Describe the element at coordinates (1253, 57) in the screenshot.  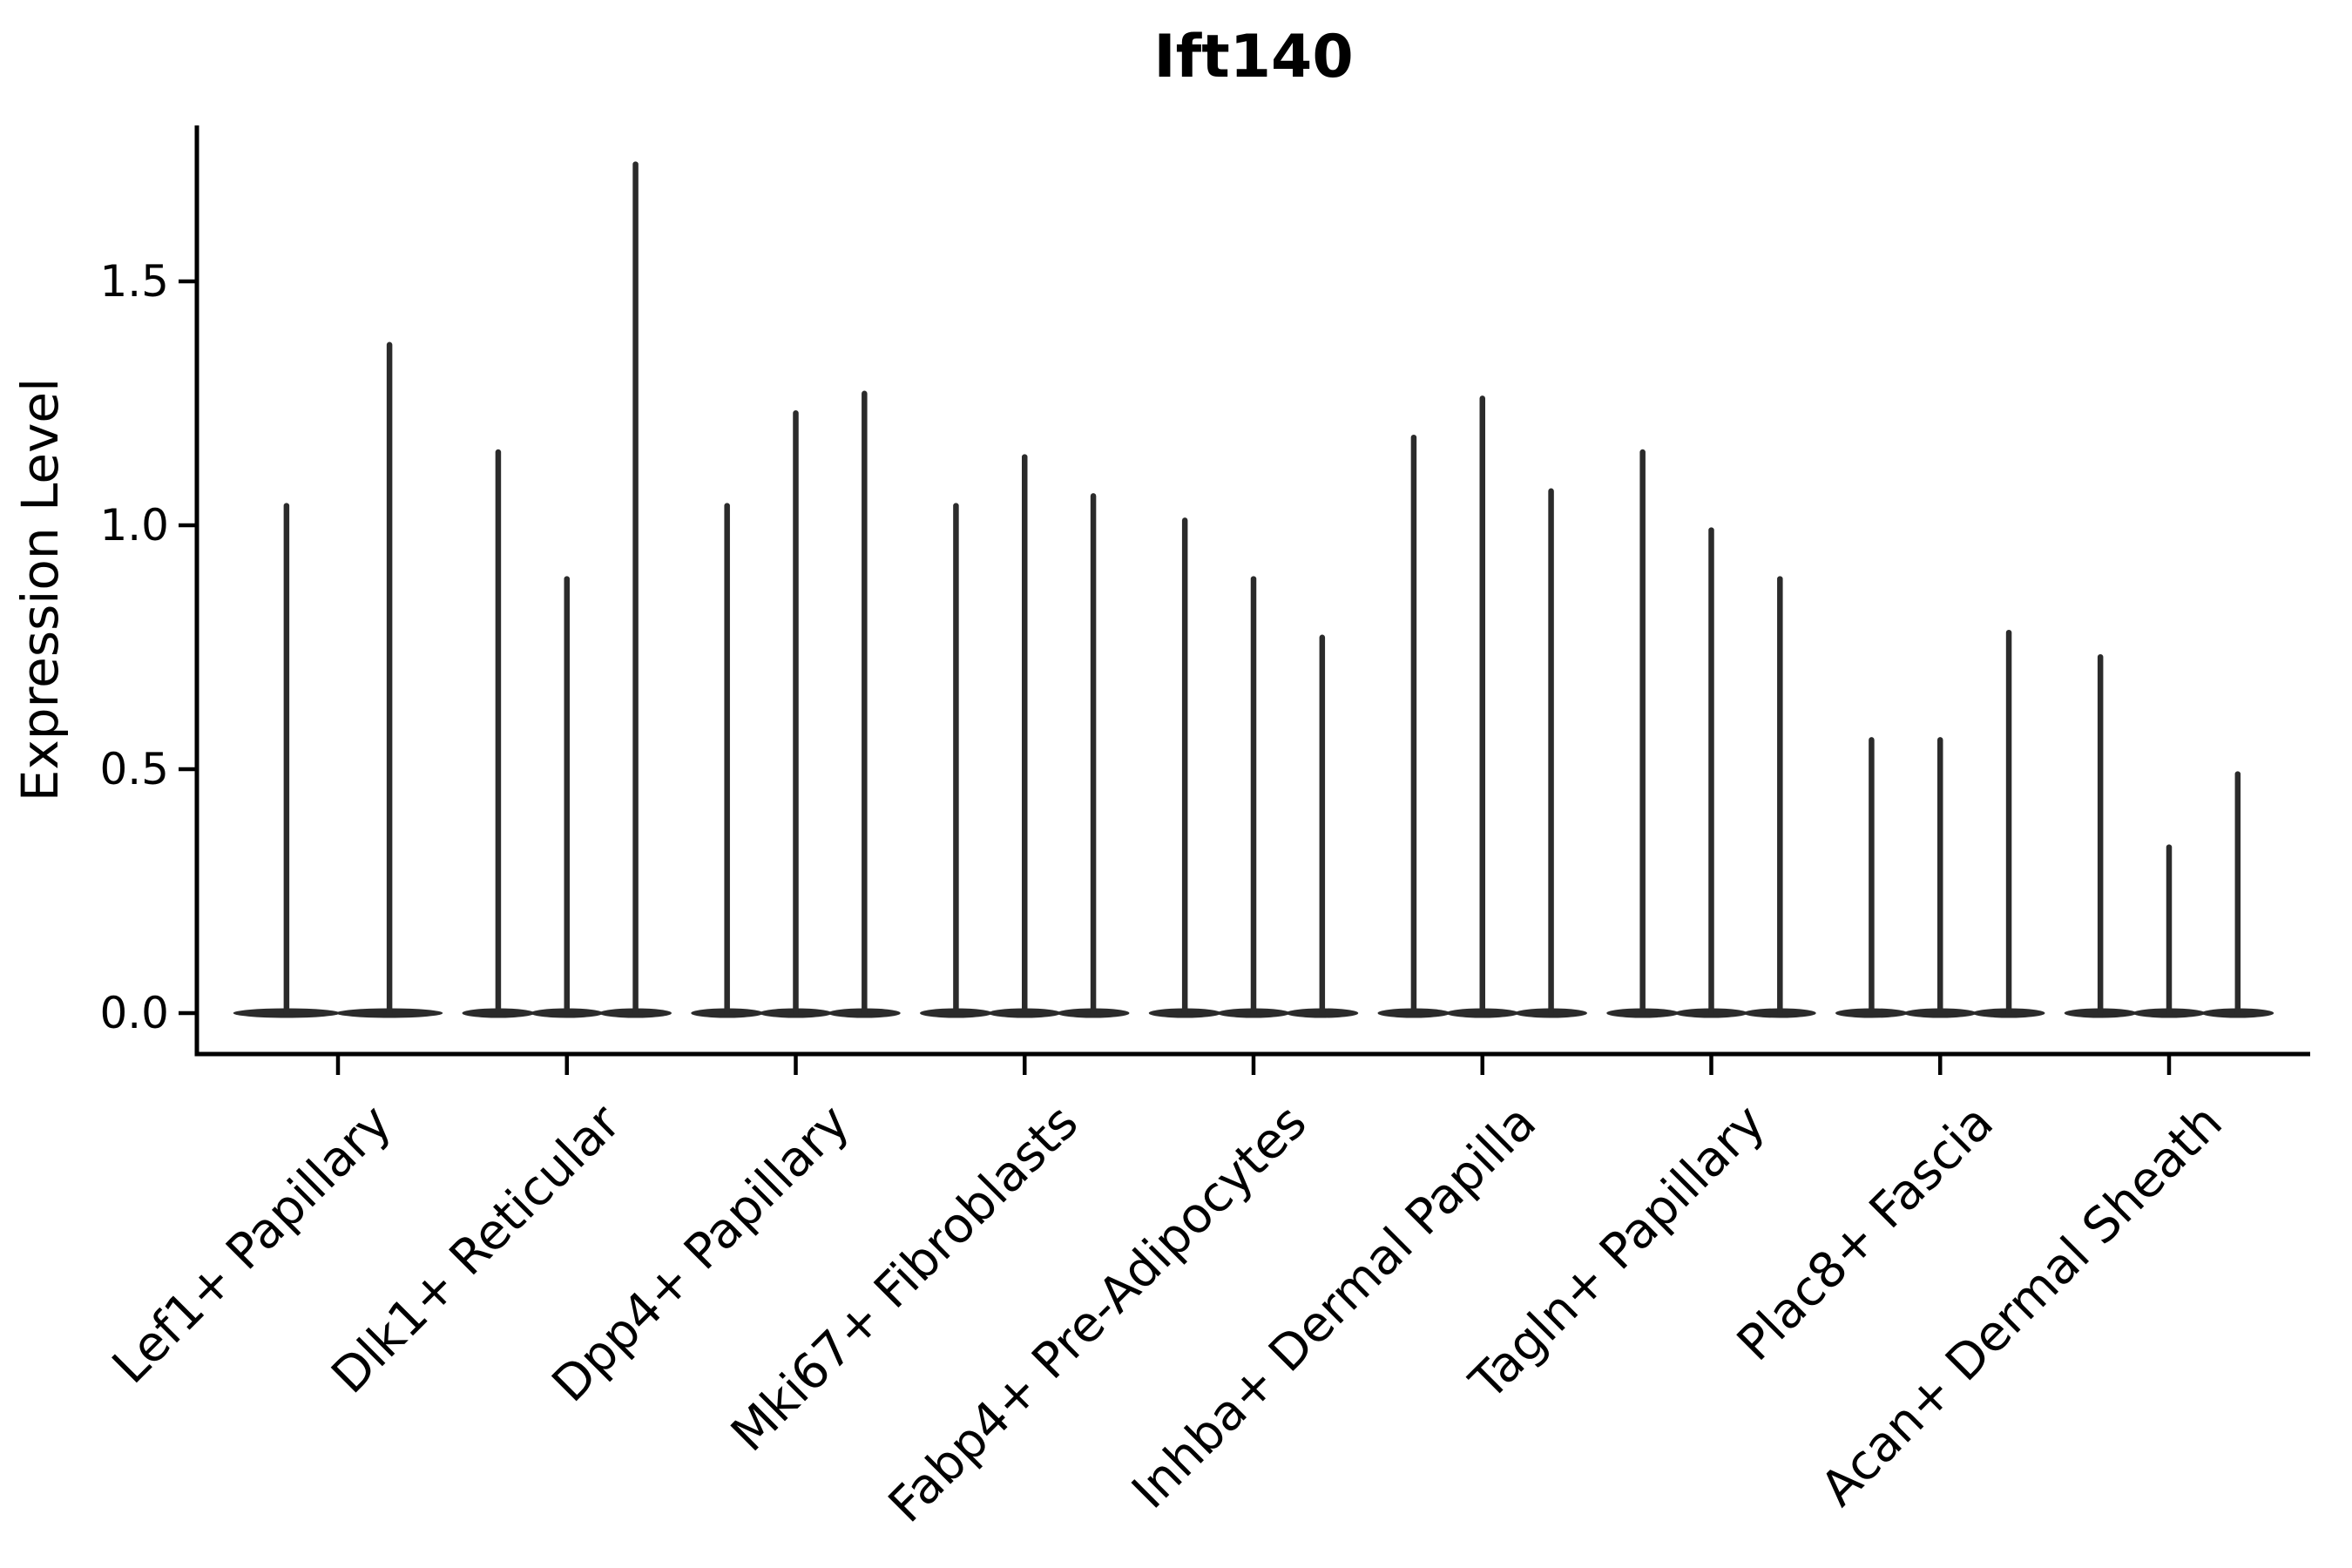
I see `chart-title: Ift140` at that location.